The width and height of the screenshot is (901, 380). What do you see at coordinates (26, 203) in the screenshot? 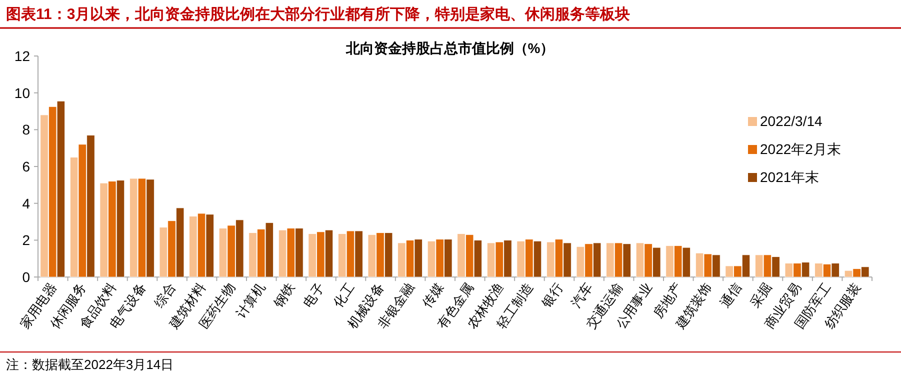
I see `y-tick-label: 4` at bounding box center [26, 203].